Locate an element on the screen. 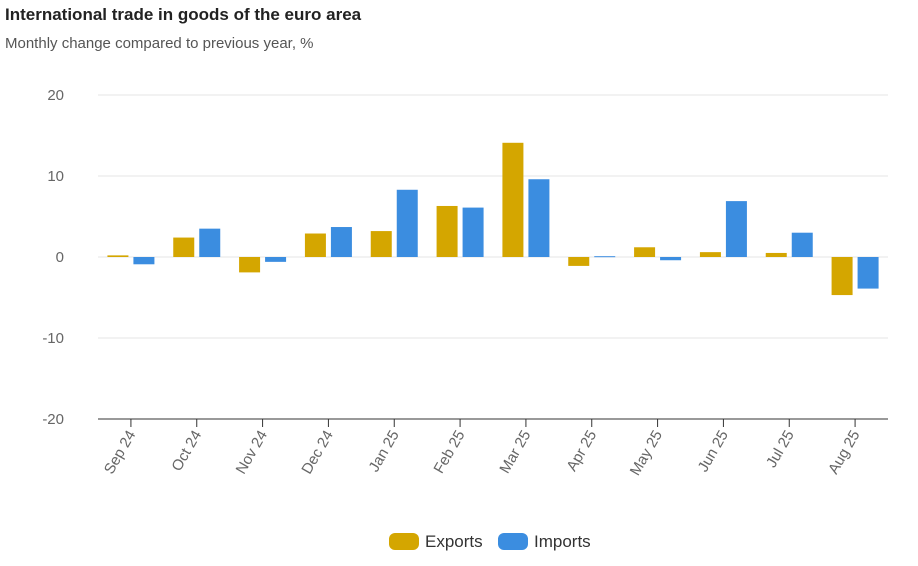 The height and width of the screenshot is (566, 918). x-tick-label: Dec 24 is located at coordinates (317, 453).